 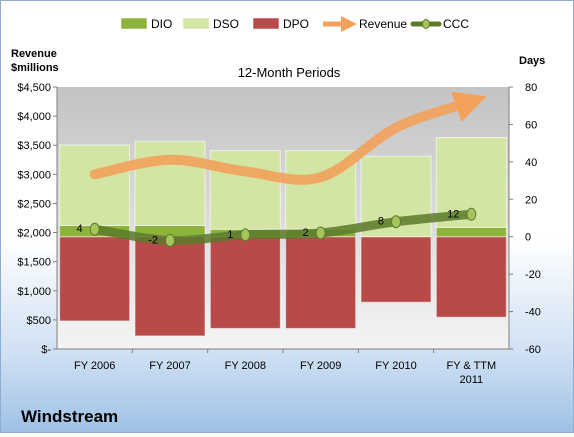 I want to click on left-tick-label: $4,000, so click(x=34, y=117).